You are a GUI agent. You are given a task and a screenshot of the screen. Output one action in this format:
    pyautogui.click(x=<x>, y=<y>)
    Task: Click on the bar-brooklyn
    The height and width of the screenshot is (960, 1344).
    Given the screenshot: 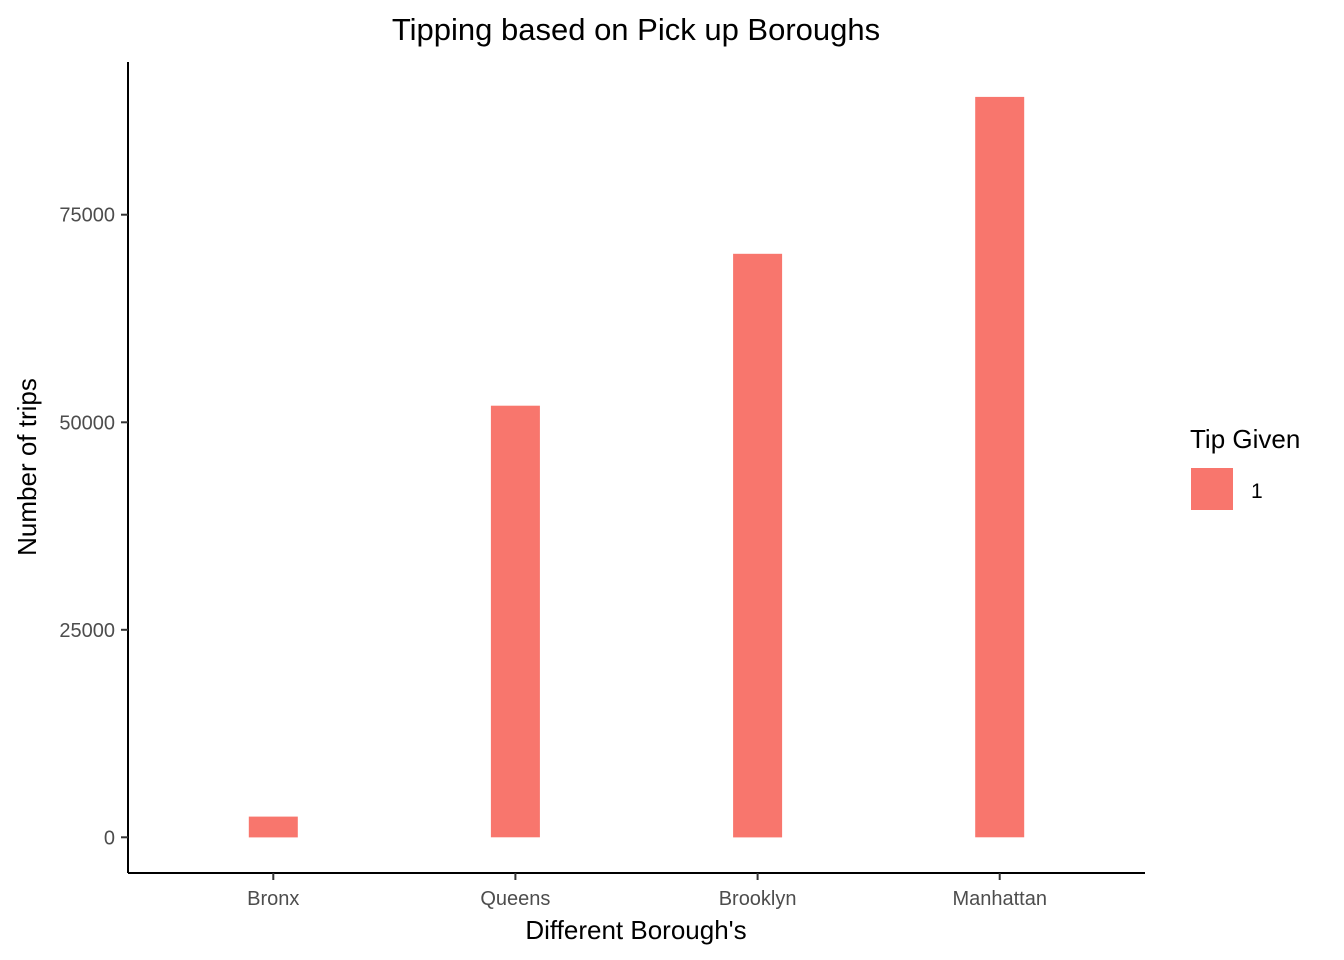 What is the action you would take?
    pyautogui.click(x=758, y=545)
    